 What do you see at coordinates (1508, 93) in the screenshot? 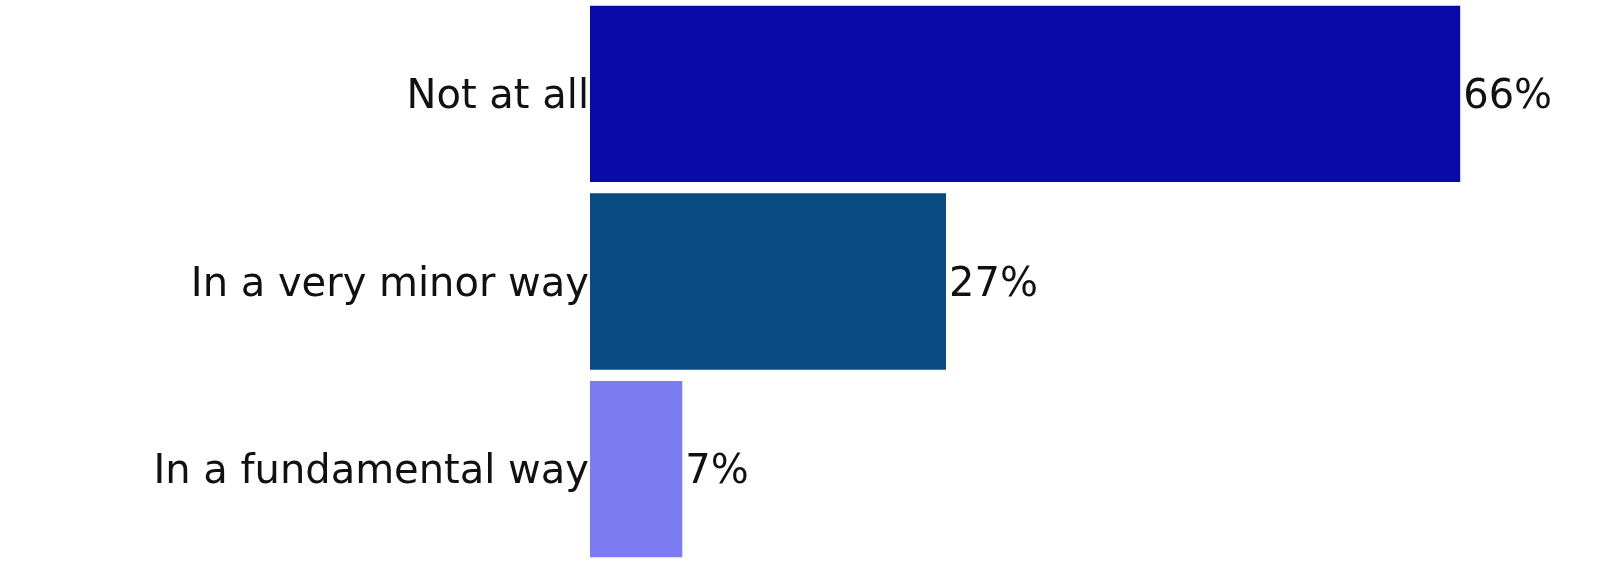
I see `data-label: 66%` at bounding box center [1508, 93].